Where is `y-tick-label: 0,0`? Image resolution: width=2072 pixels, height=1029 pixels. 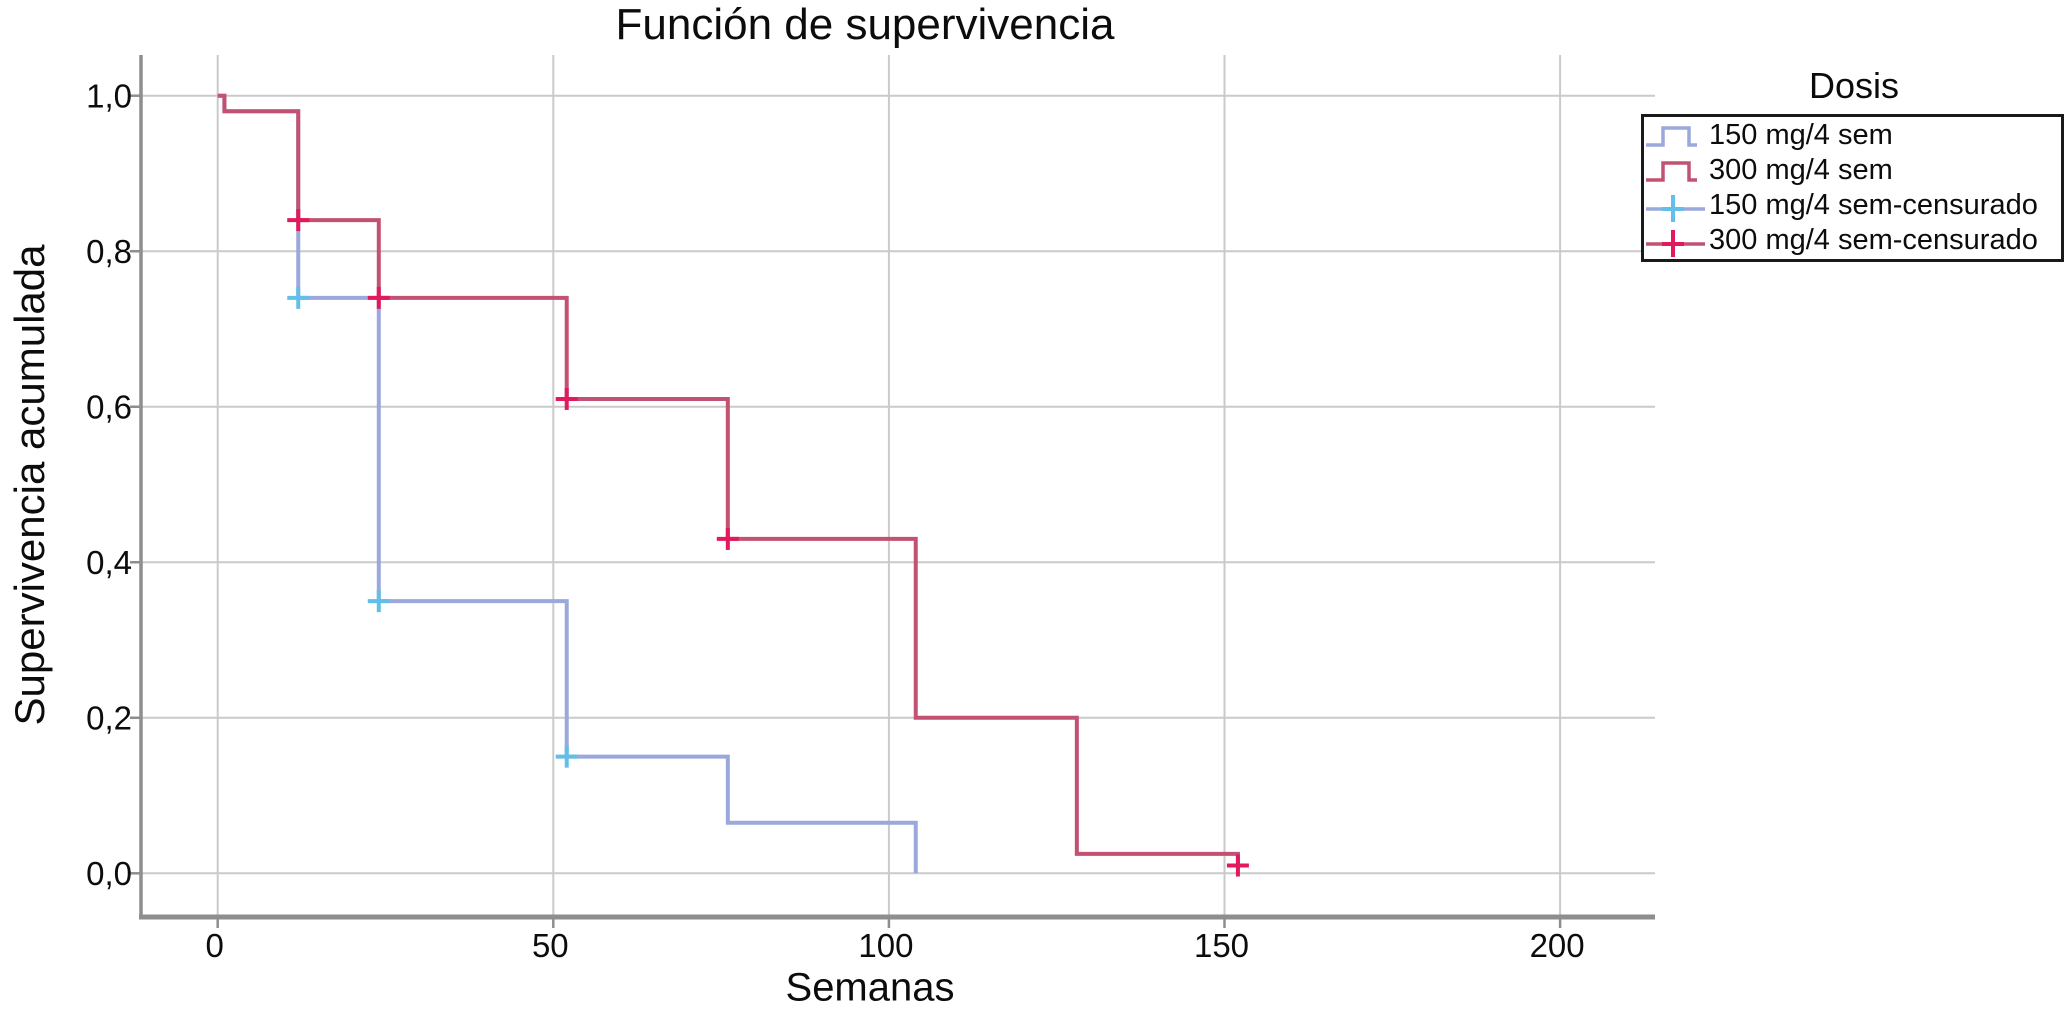 y-tick-label: 0,0 is located at coordinates (109, 873).